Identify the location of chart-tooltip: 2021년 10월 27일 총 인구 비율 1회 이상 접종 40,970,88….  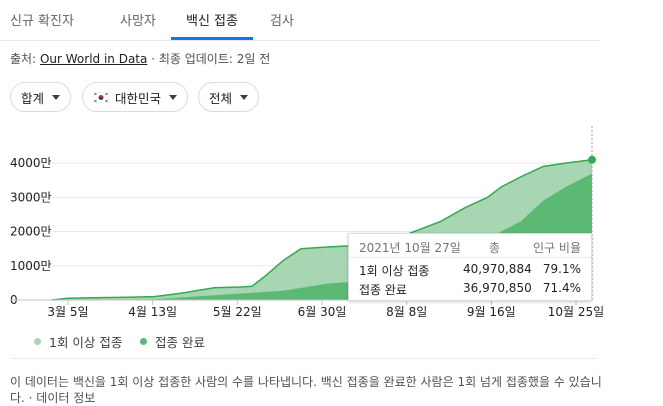
(470, 267).